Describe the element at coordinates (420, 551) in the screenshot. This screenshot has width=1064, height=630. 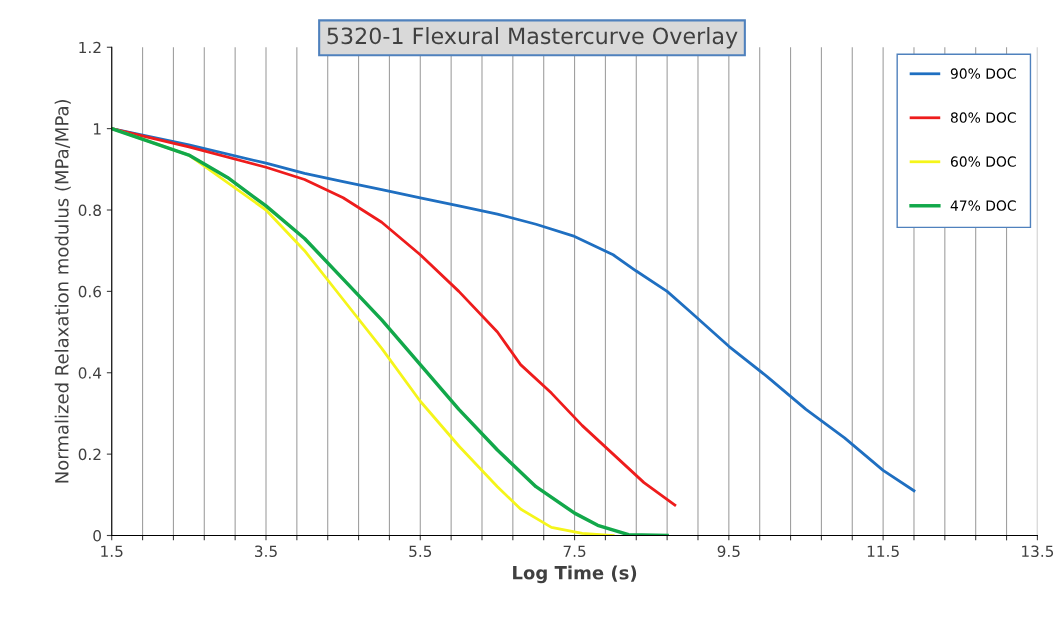
I see `x-tick-label: 5.5` at that location.